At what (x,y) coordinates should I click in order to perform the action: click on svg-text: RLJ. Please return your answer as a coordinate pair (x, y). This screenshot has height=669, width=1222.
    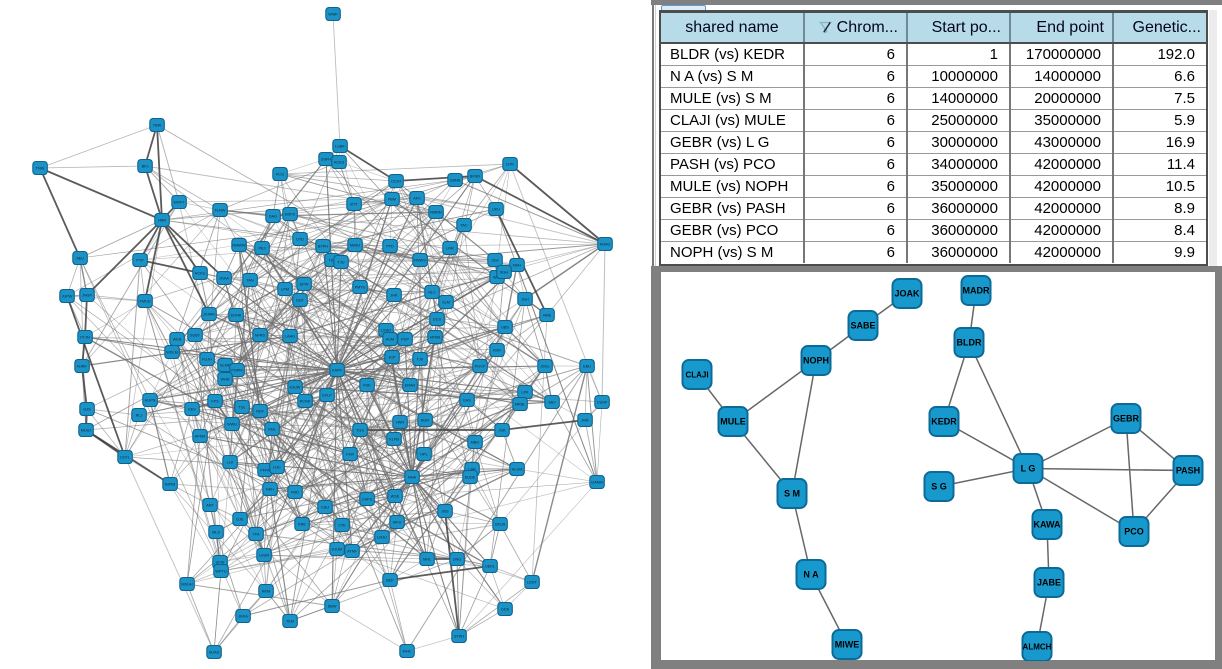
    Looking at the image, I should click on (139, 416).